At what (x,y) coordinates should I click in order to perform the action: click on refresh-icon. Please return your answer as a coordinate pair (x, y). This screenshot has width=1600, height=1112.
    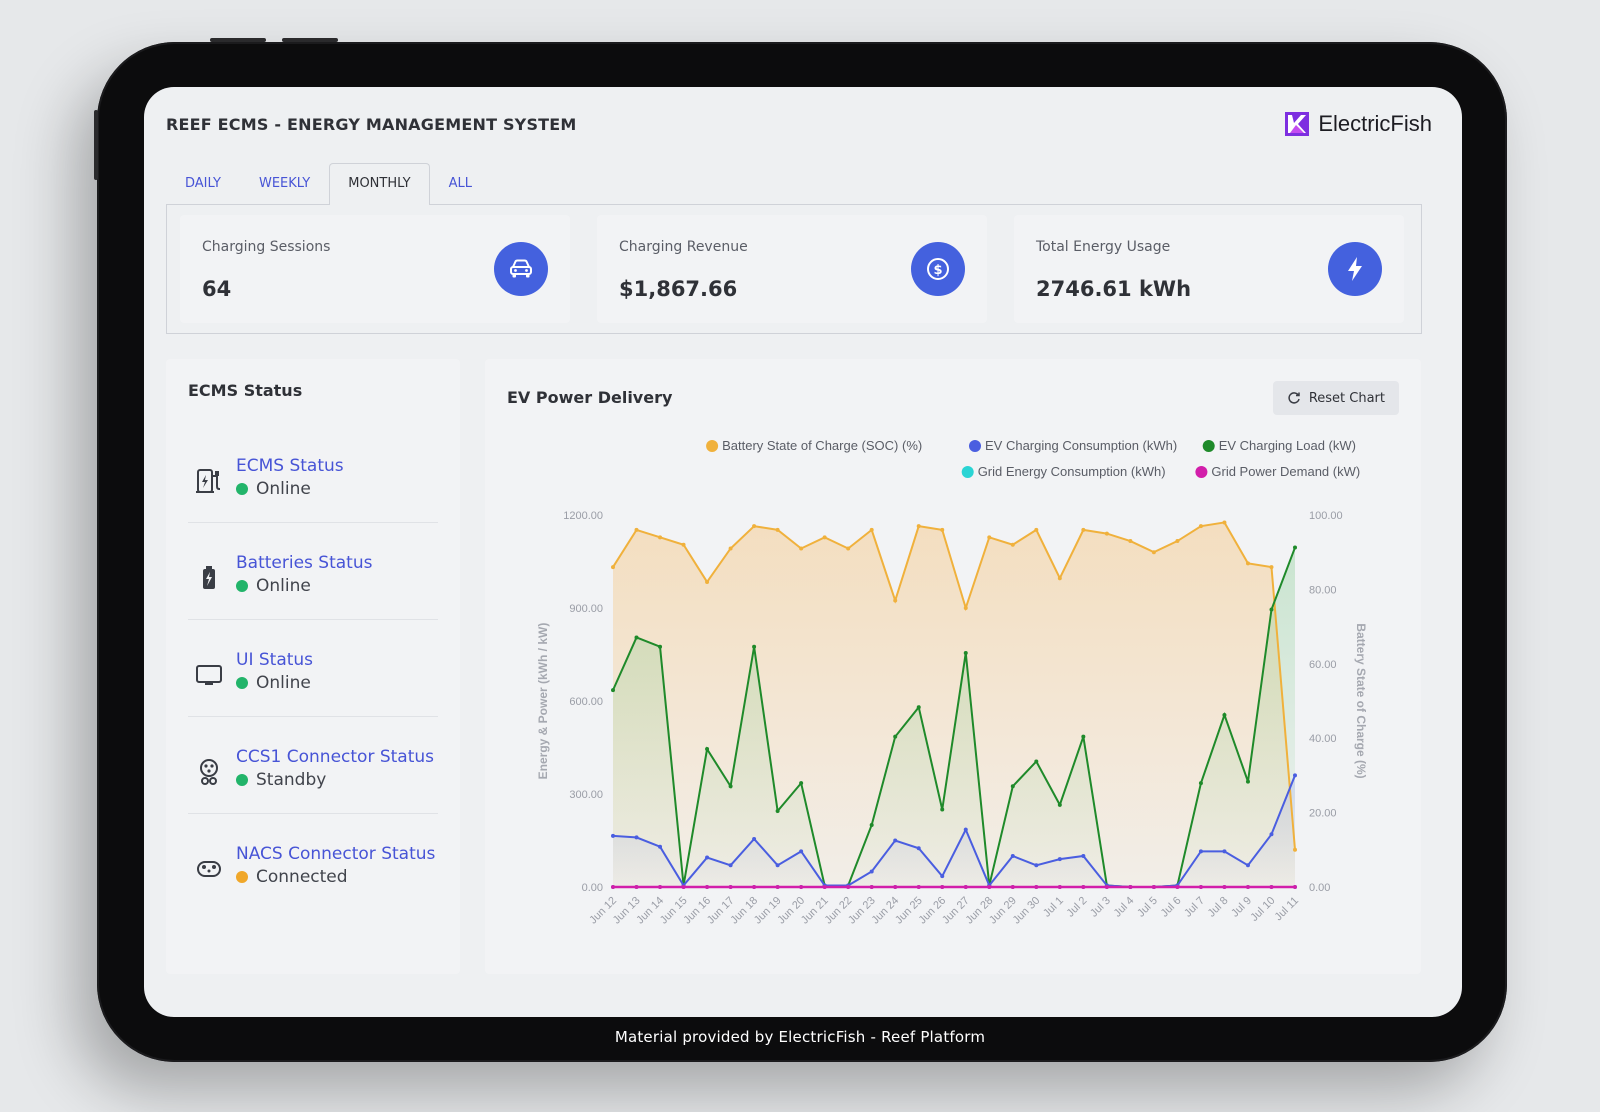
    Looking at the image, I should click on (1294, 398).